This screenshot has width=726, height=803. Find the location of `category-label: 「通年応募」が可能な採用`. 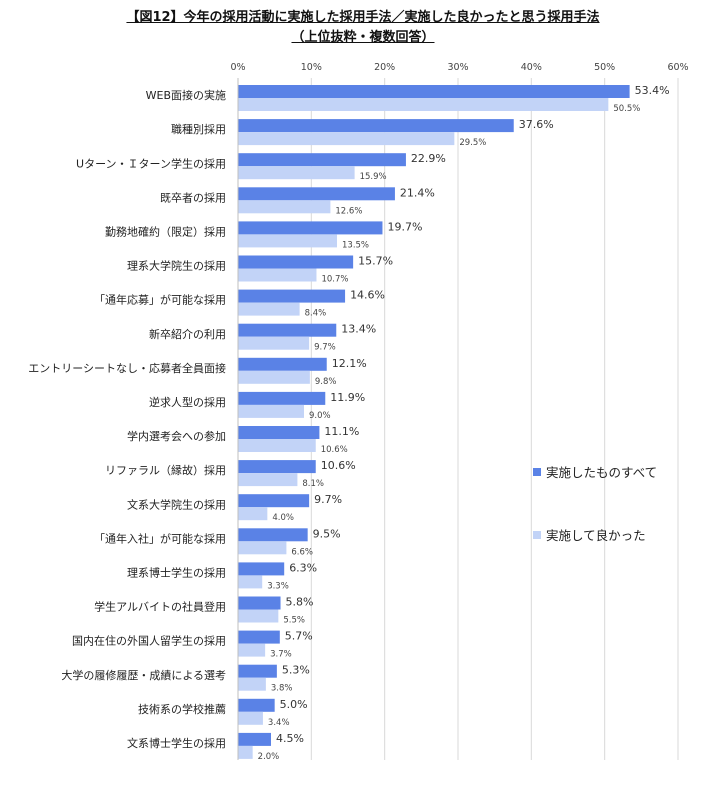

category-label: 「通年応募」が可能な採用 is located at coordinates (160, 300).